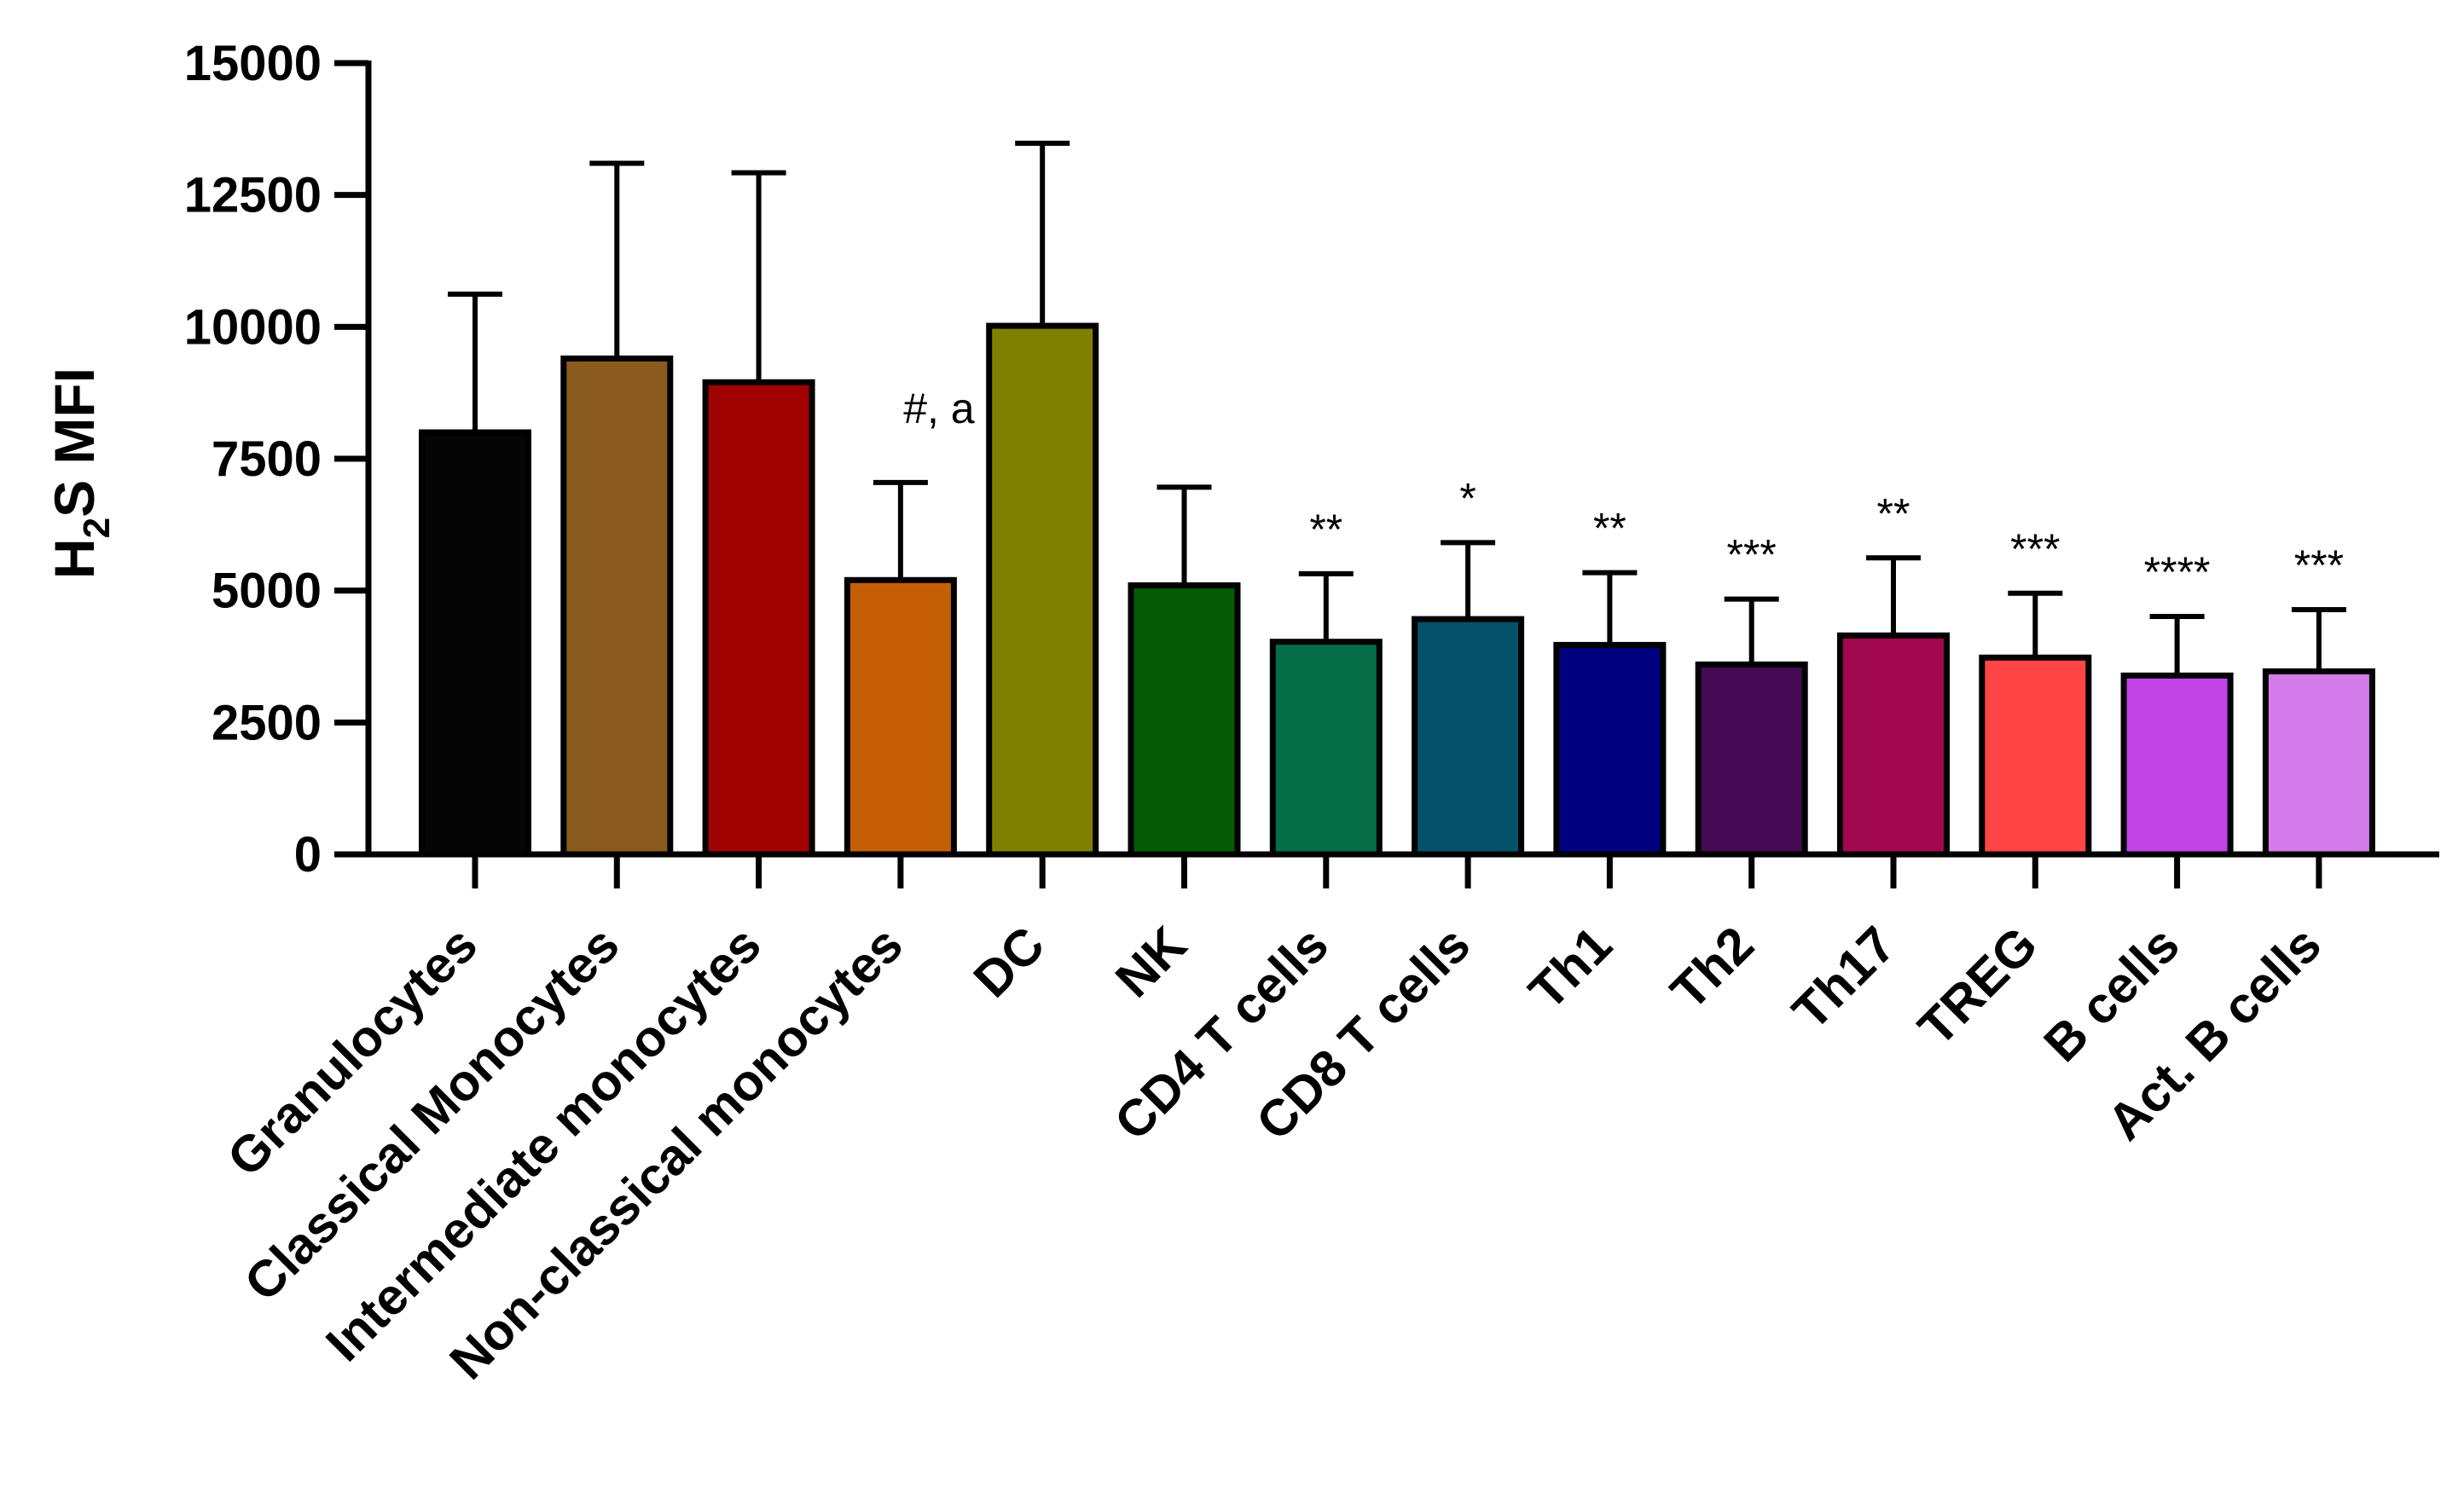 The width and height of the screenshot is (2464, 1493). I want to click on bar-intermediate-monocytes, so click(758, 618).